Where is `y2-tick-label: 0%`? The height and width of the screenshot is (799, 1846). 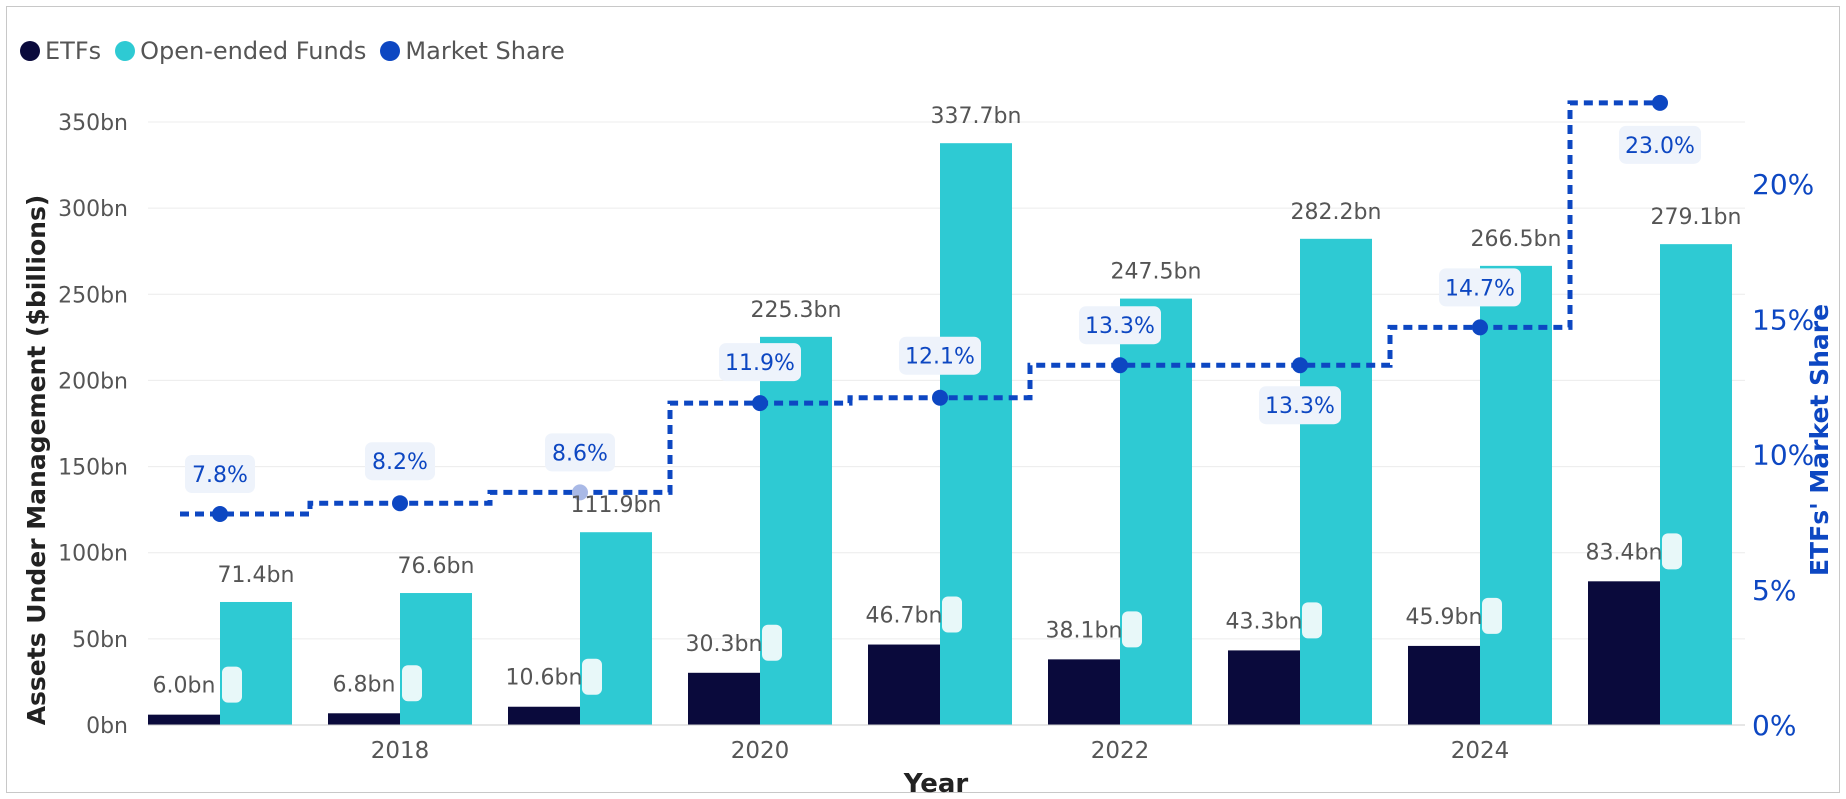
y2-tick-label: 0% is located at coordinates (1774, 725).